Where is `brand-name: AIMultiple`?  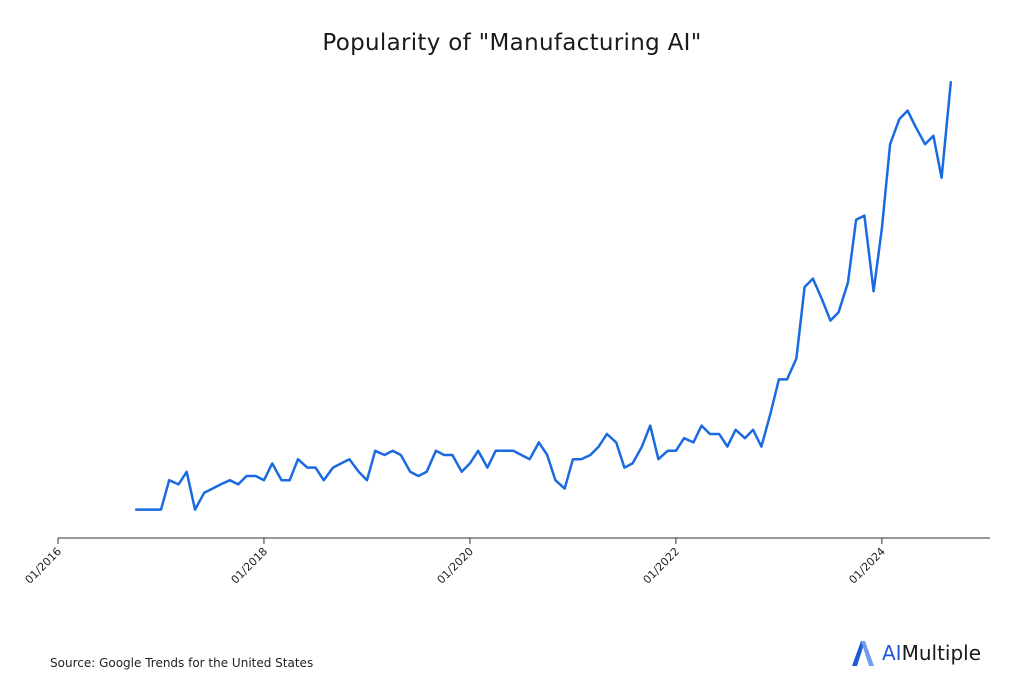 brand-name: AIMultiple is located at coordinates (932, 653).